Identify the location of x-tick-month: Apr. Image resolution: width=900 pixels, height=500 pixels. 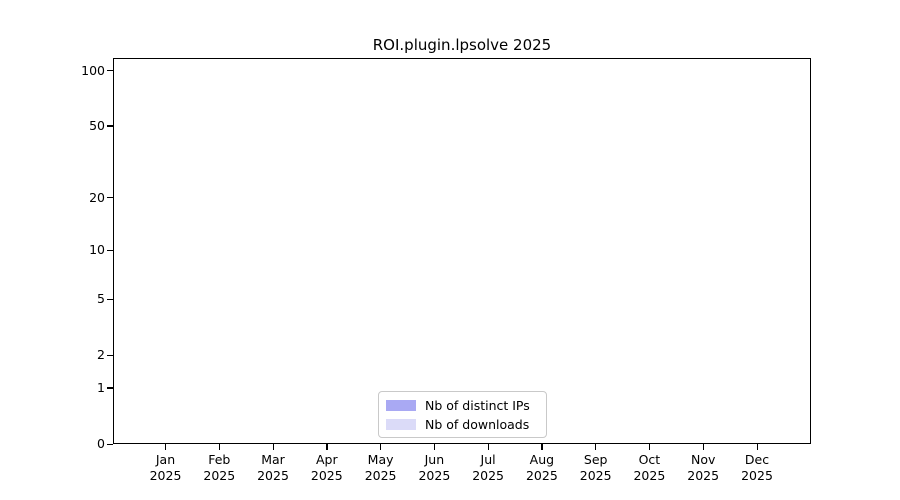
(326, 459).